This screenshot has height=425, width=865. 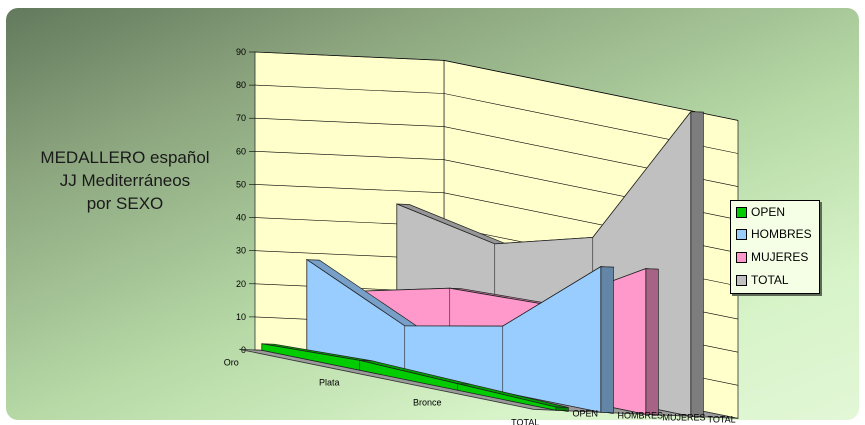 I want to click on series-open, so click(x=415, y=377).